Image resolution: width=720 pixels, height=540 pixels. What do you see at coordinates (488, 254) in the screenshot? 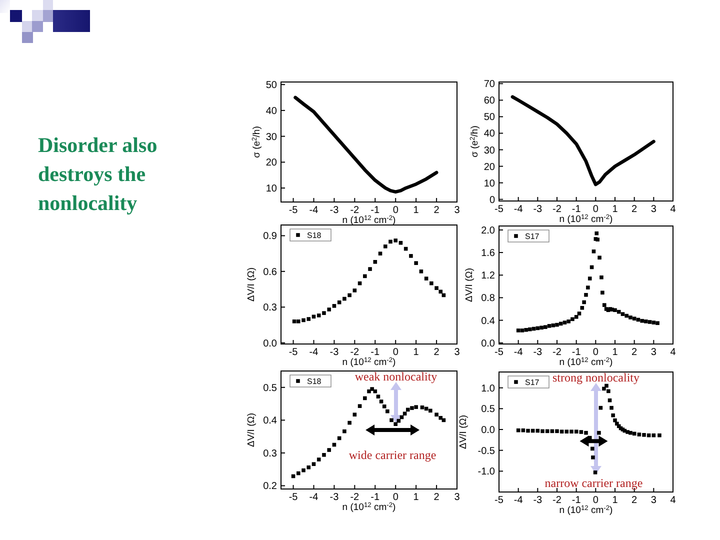
I see `y-tick-label: 1.6` at bounding box center [488, 254].